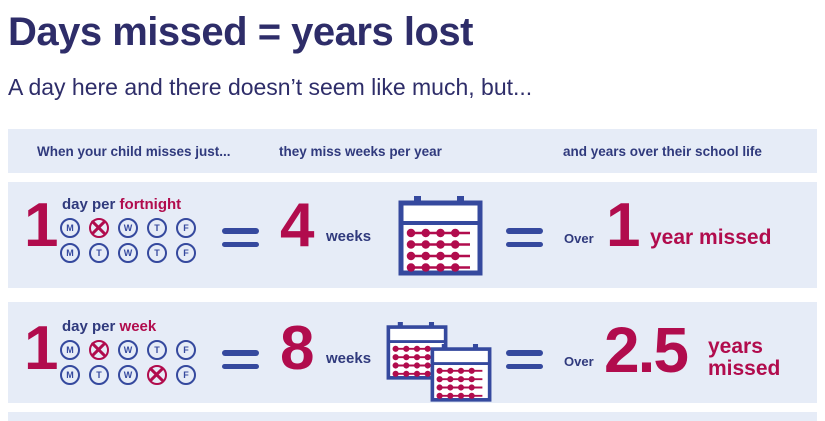  Describe the element at coordinates (150, 204) in the screenshot. I see `frequency-unit: fortnight` at that location.